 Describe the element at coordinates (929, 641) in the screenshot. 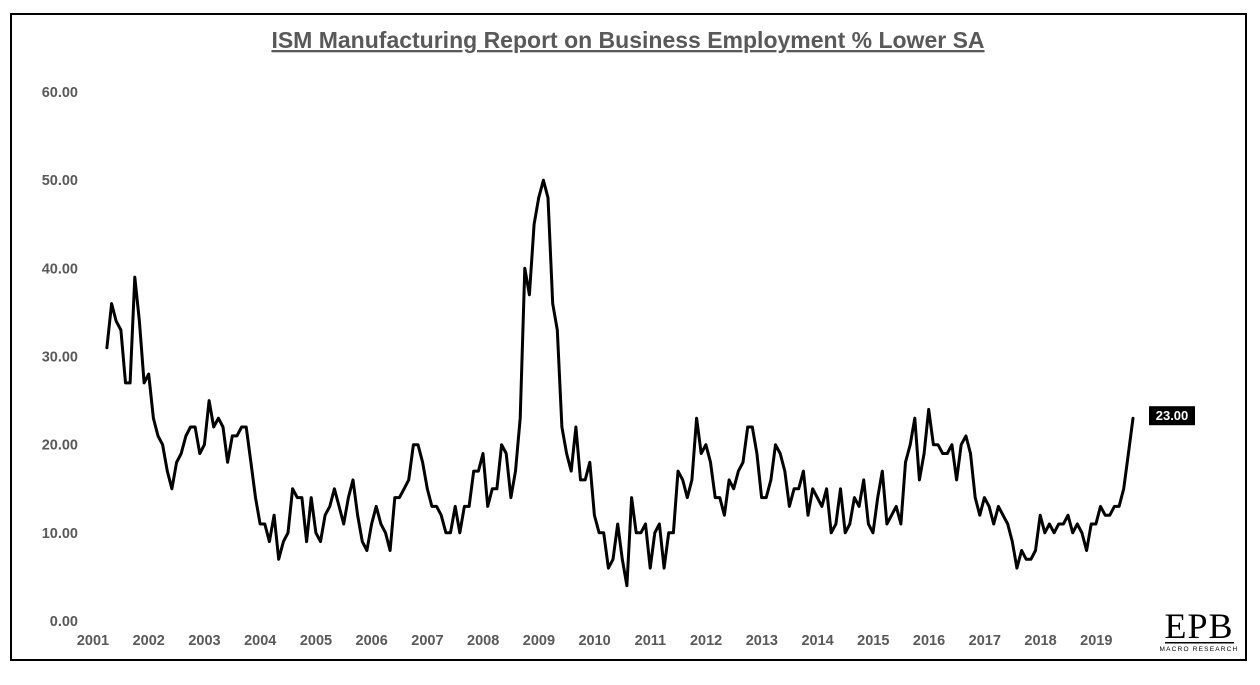

I see `x-tick-label: 2016` at that location.